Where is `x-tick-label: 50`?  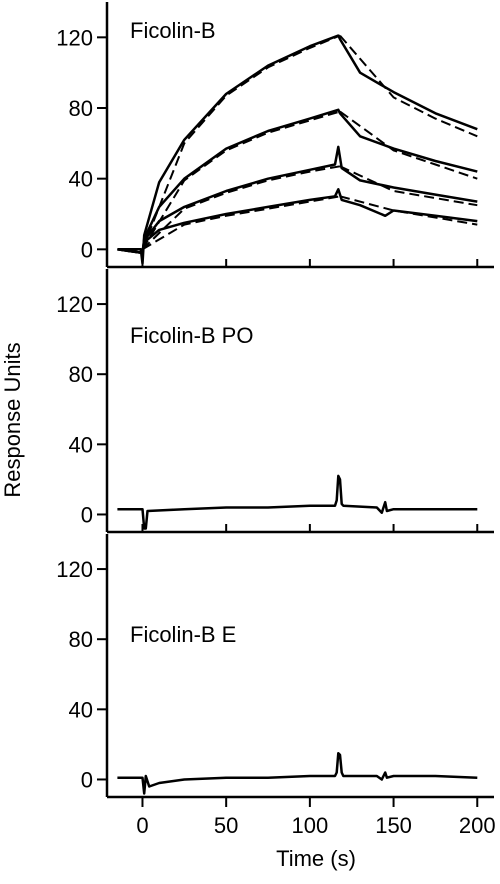 x-tick-label: 50 is located at coordinates (226, 825).